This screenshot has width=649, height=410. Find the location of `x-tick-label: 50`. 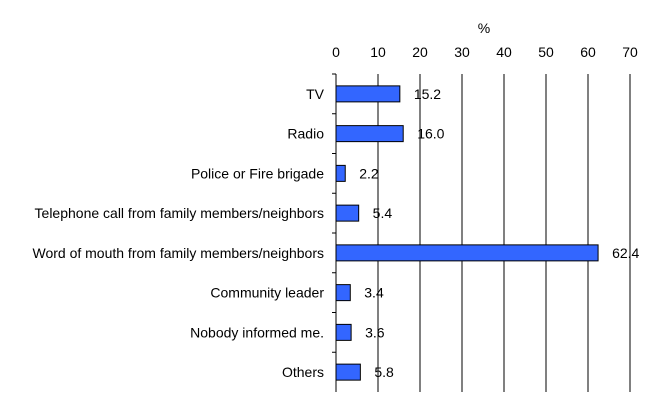

x-tick-label: 50 is located at coordinates (546, 52).